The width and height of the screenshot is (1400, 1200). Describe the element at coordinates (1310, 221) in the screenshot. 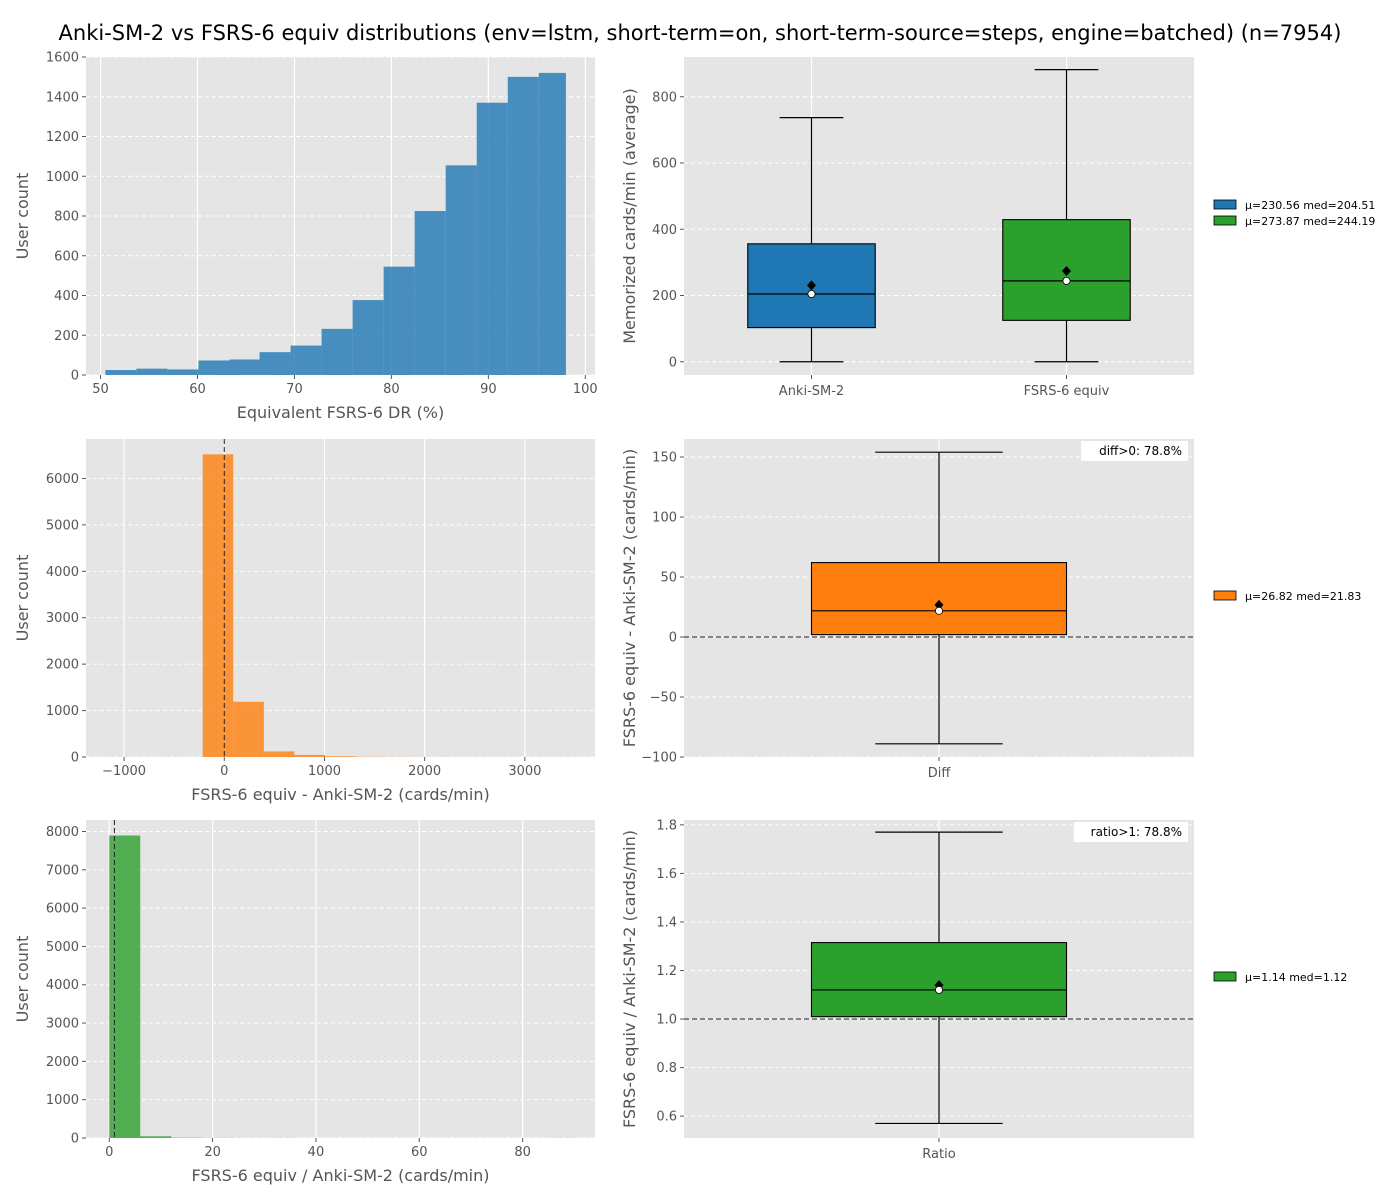

I see `legend-entry: μ=273.87 med=244.19` at that location.